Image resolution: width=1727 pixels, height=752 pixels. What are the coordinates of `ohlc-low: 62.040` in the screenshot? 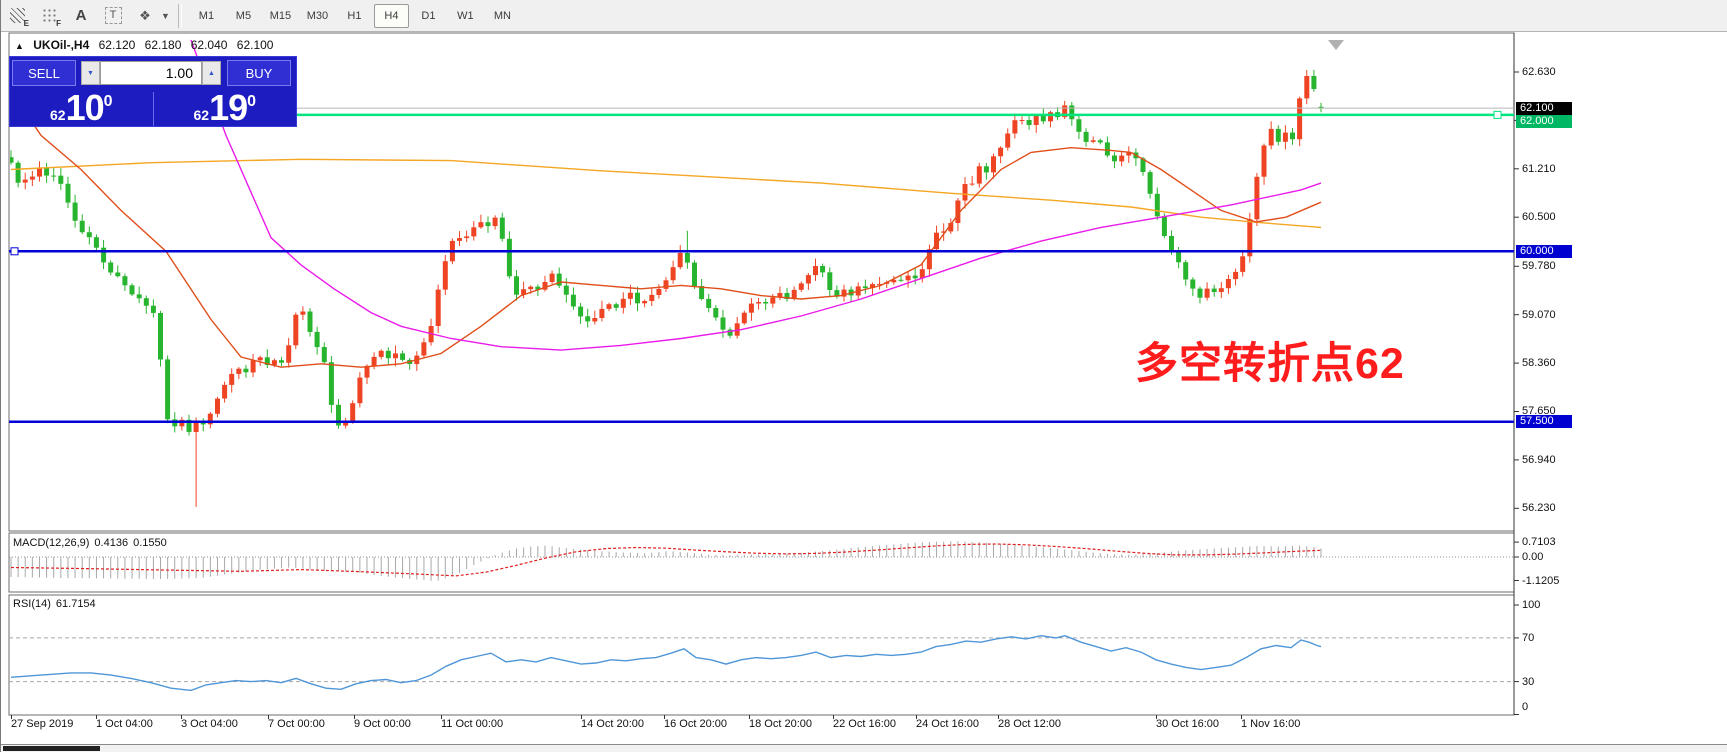 It's located at (209, 45).